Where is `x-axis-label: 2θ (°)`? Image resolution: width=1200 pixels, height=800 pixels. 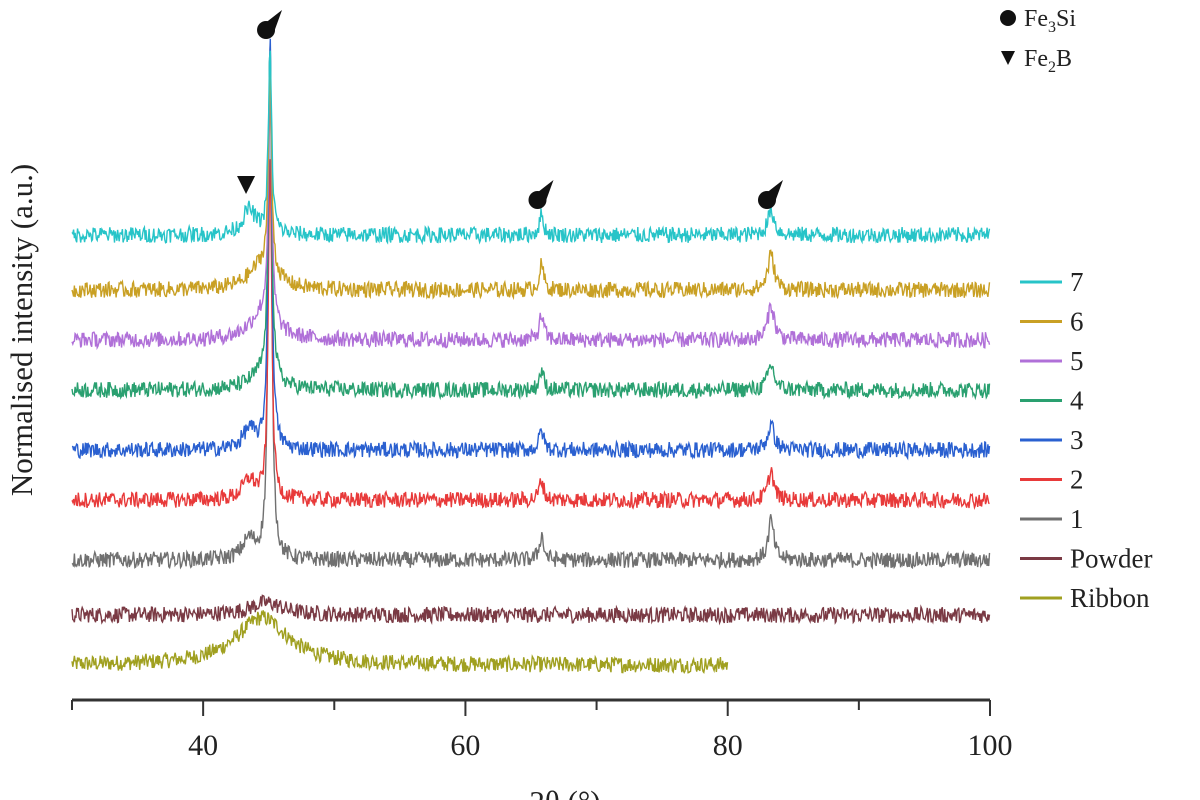
x-axis-label: 2θ (°) is located at coordinates (564, 792).